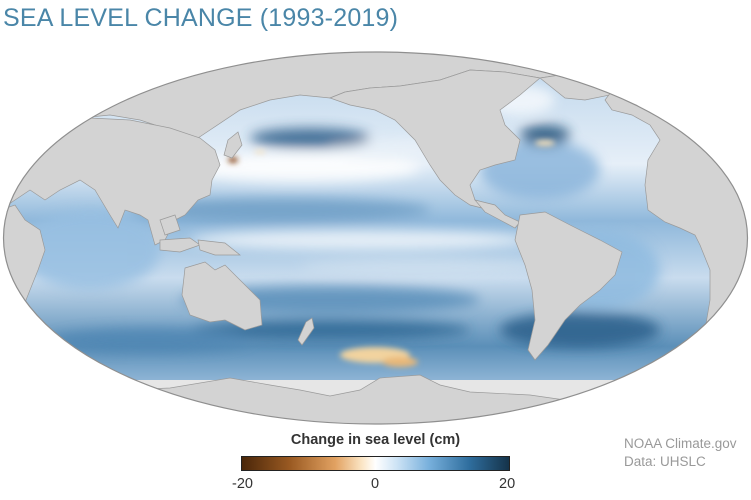  Describe the element at coordinates (233, 145) in the screenshot. I see `land-japan` at that location.